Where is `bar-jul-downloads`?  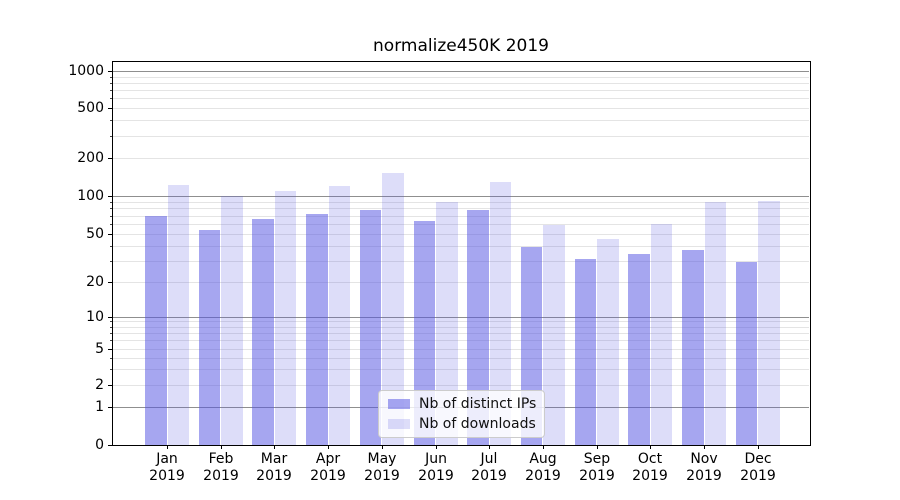 bar-jul-downloads is located at coordinates (500, 313).